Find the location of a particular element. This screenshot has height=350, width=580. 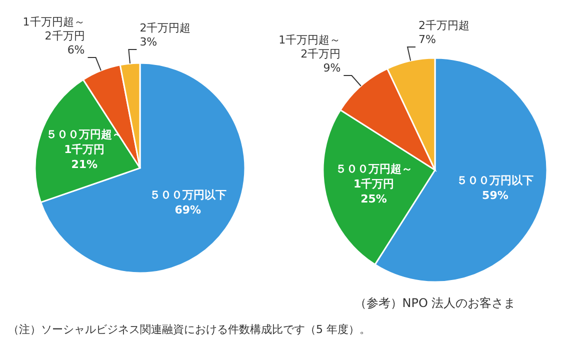

slice-label: ５００万円超～1千万円 is located at coordinates (373, 176).